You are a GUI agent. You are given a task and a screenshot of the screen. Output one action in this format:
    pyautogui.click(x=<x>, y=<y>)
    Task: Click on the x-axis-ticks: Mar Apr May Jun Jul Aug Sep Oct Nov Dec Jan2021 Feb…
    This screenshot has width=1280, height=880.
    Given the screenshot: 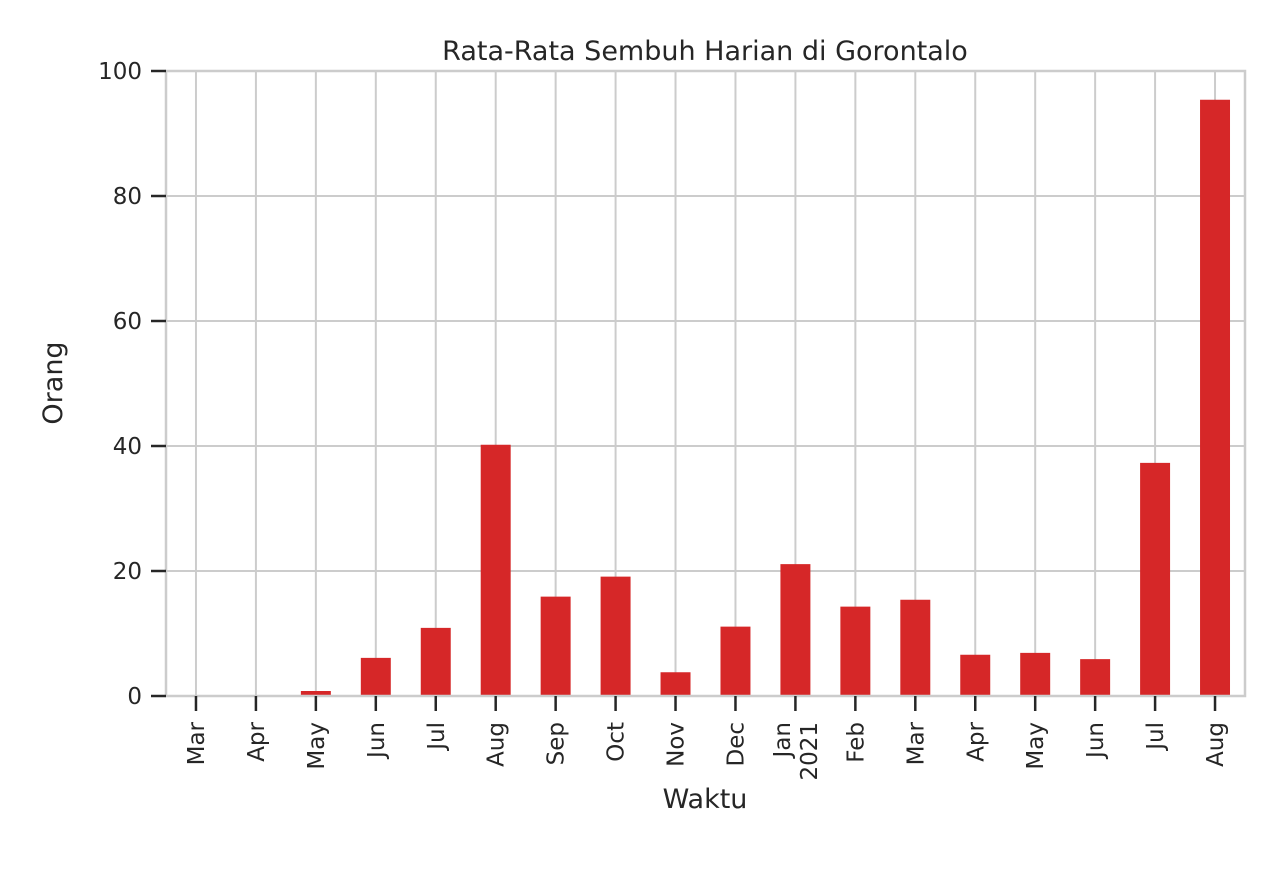 What is the action you would take?
    pyautogui.click(x=706, y=738)
    